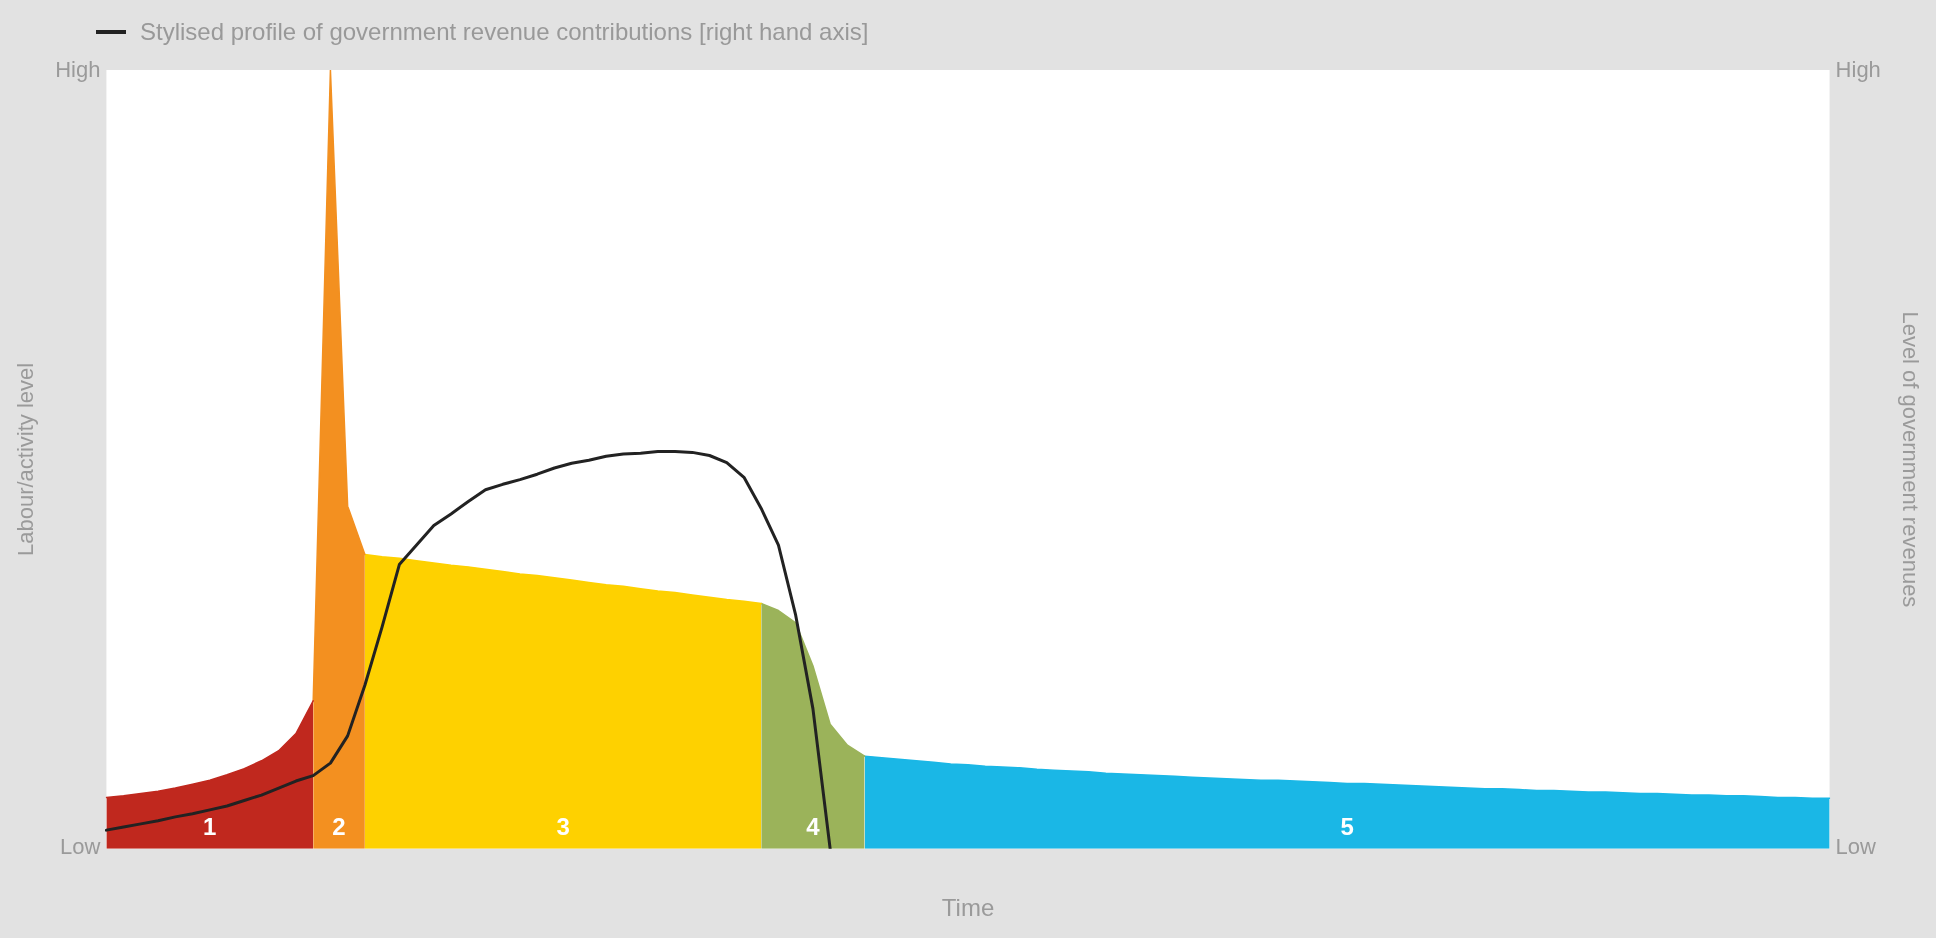 This screenshot has height=938, width=1936. What do you see at coordinates (563, 827) in the screenshot?
I see `series-label: 3` at bounding box center [563, 827].